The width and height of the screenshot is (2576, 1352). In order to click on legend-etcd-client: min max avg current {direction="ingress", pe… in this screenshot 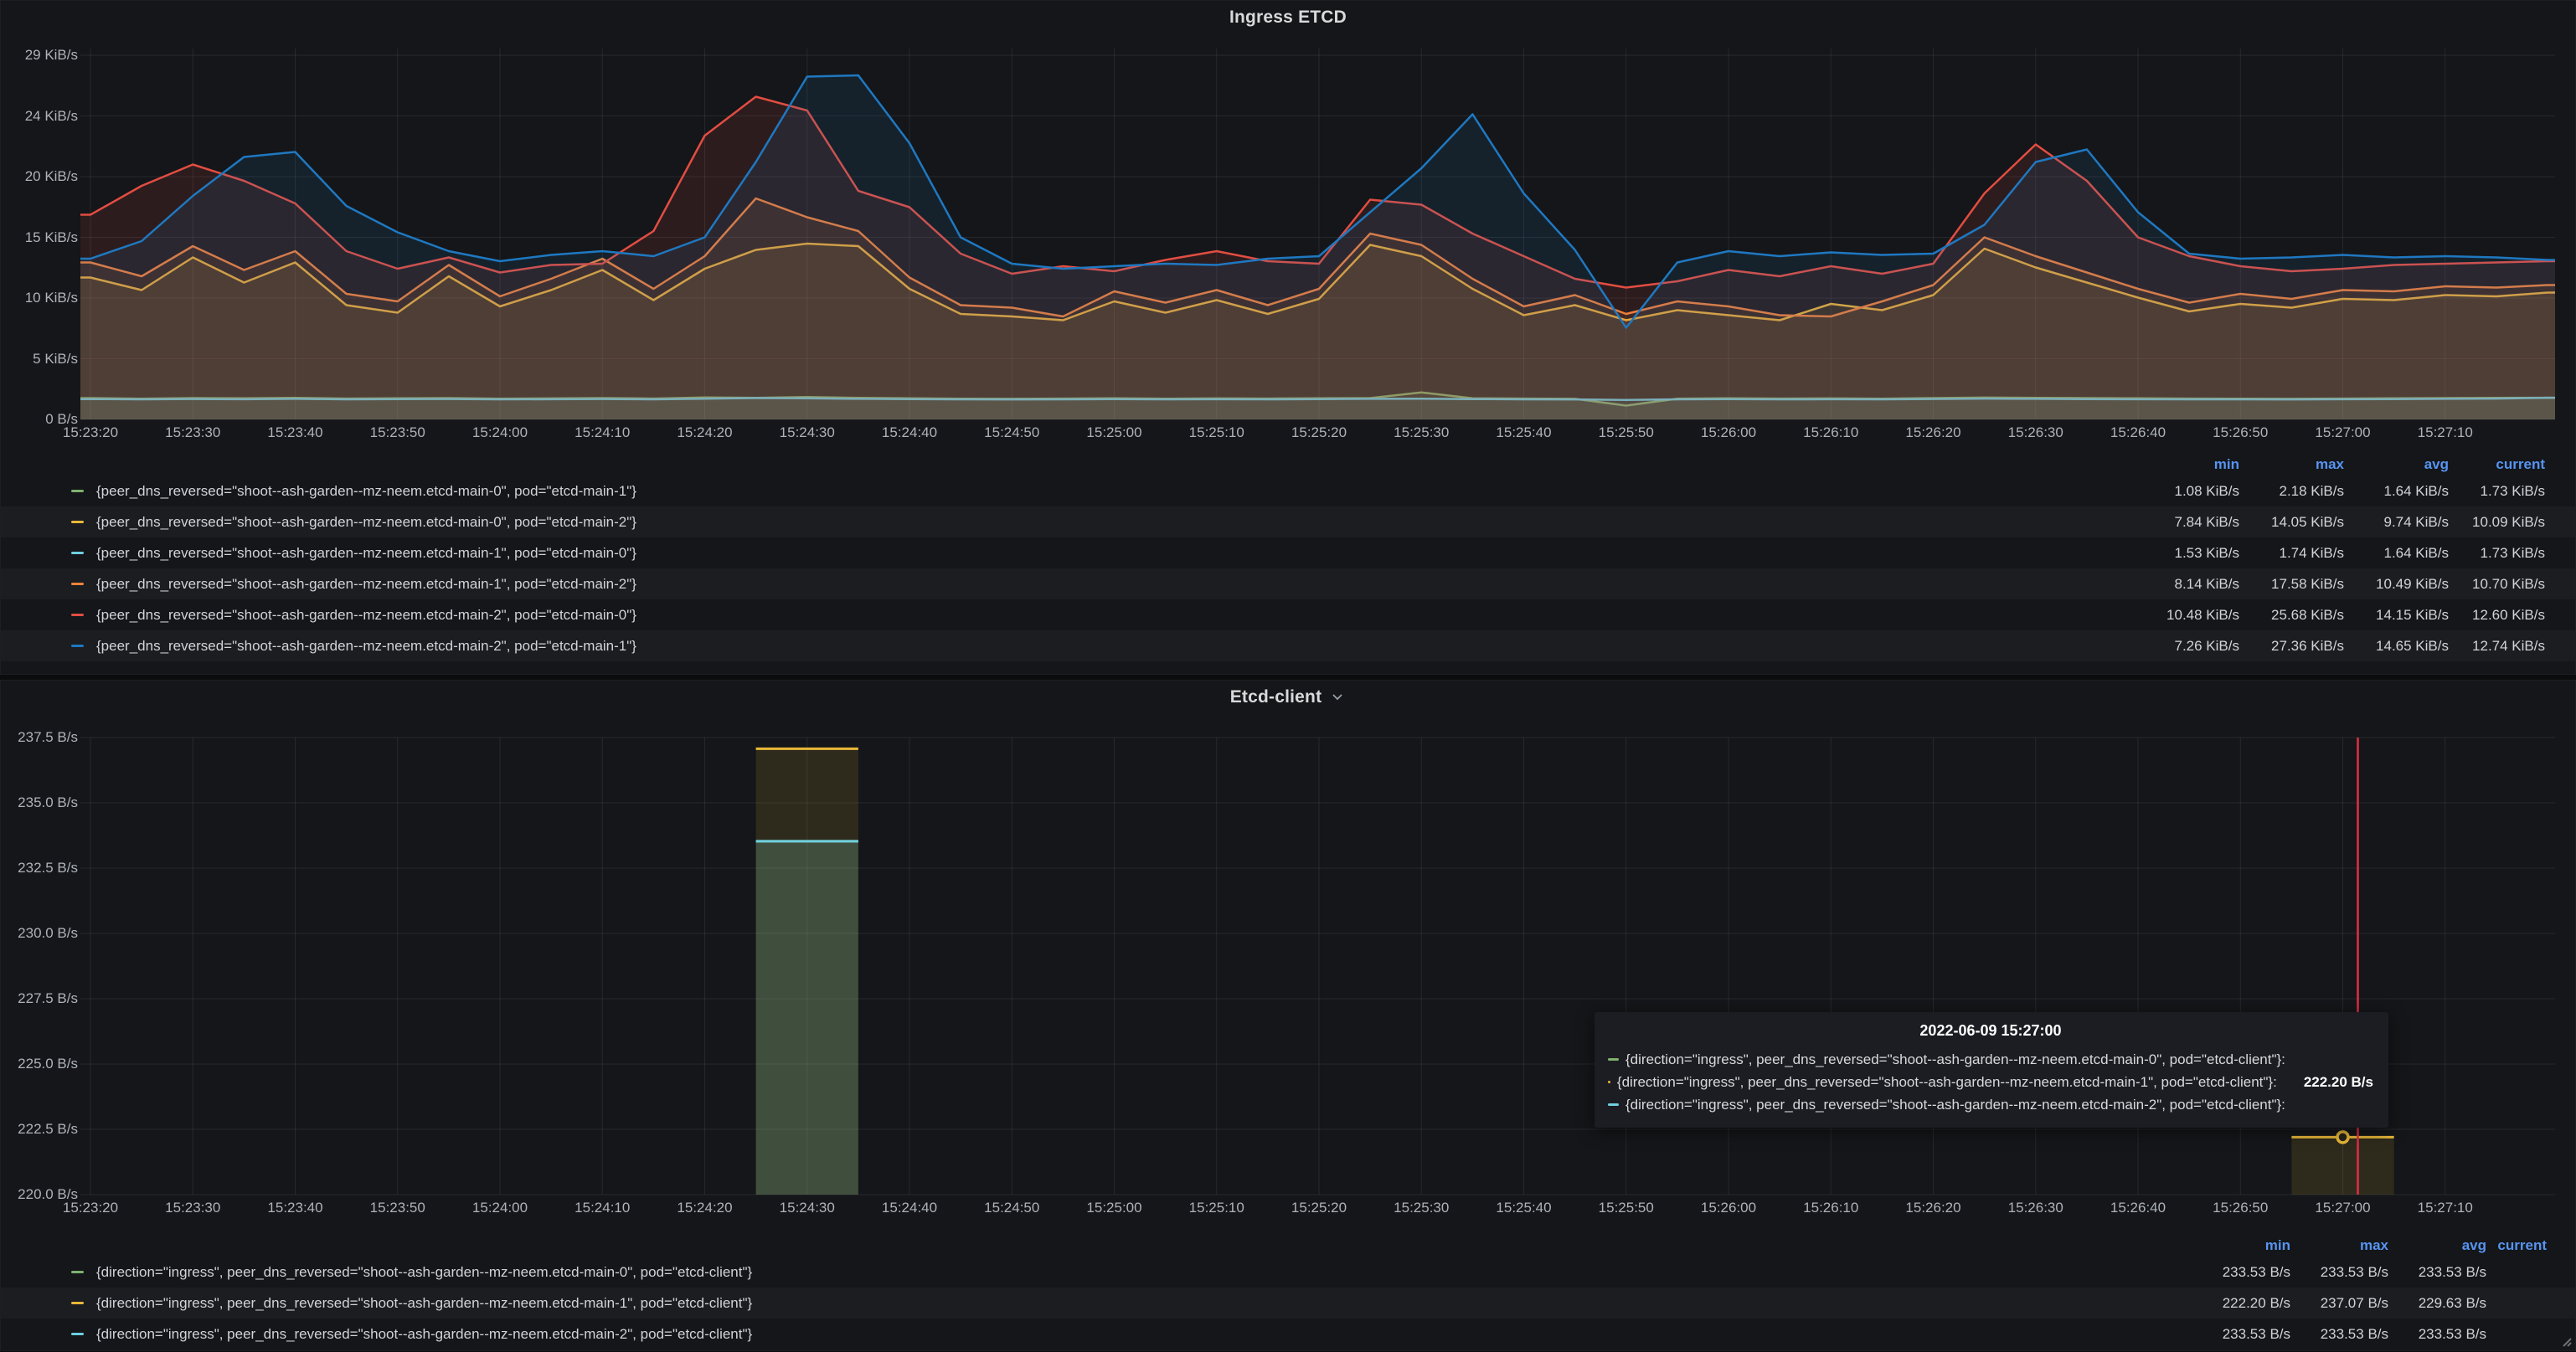, I will do `click(1288, 1292)`.